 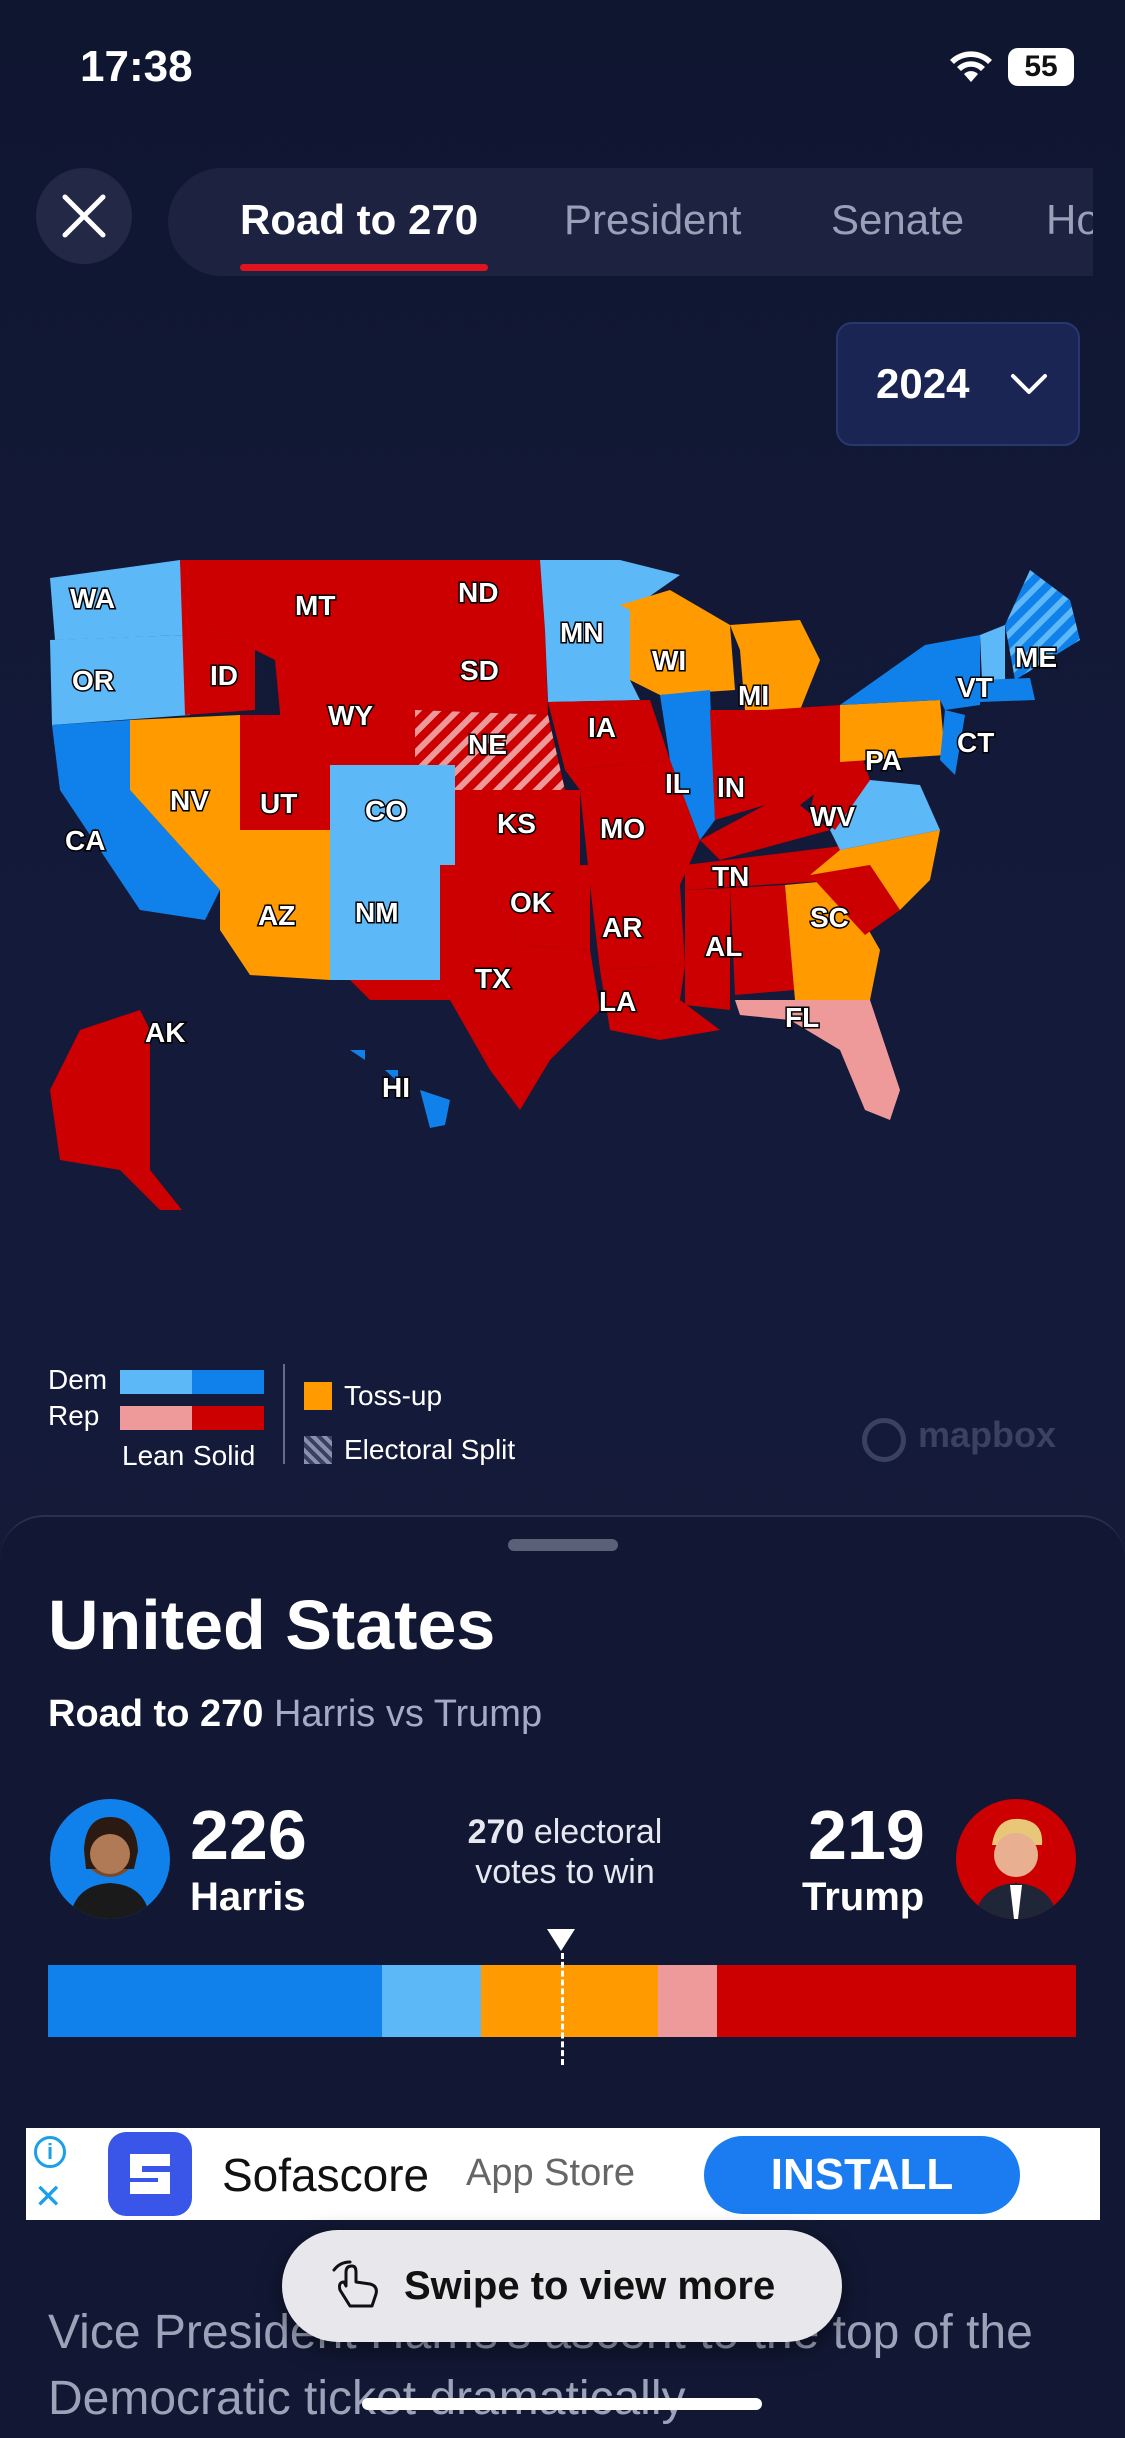 What do you see at coordinates (272, 1625) in the screenshot?
I see `sheet-title: United States` at bounding box center [272, 1625].